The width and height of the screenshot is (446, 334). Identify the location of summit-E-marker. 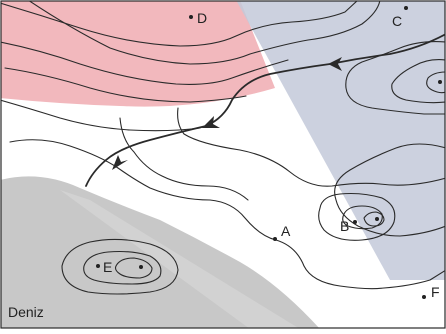
(141, 267).